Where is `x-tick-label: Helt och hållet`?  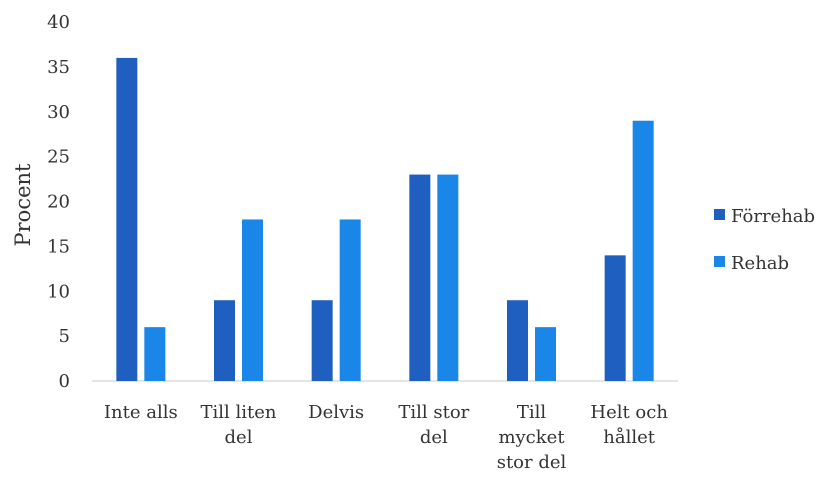 x-tick-label: Helt och hållet is located at coordinates (629, 425).